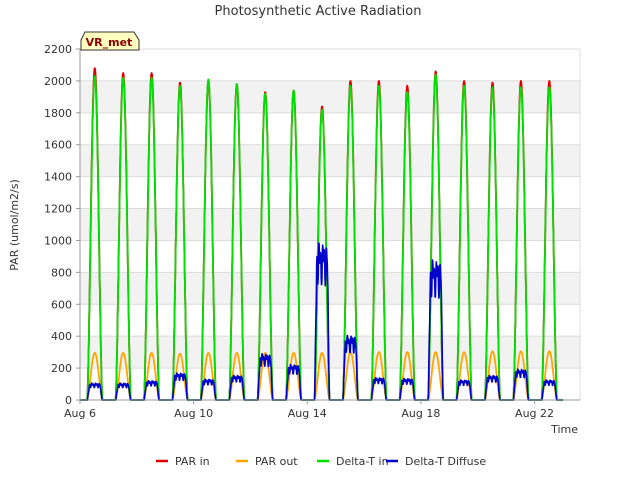  I want to click on x-tick-label: Aug 10, so click(193, 413).